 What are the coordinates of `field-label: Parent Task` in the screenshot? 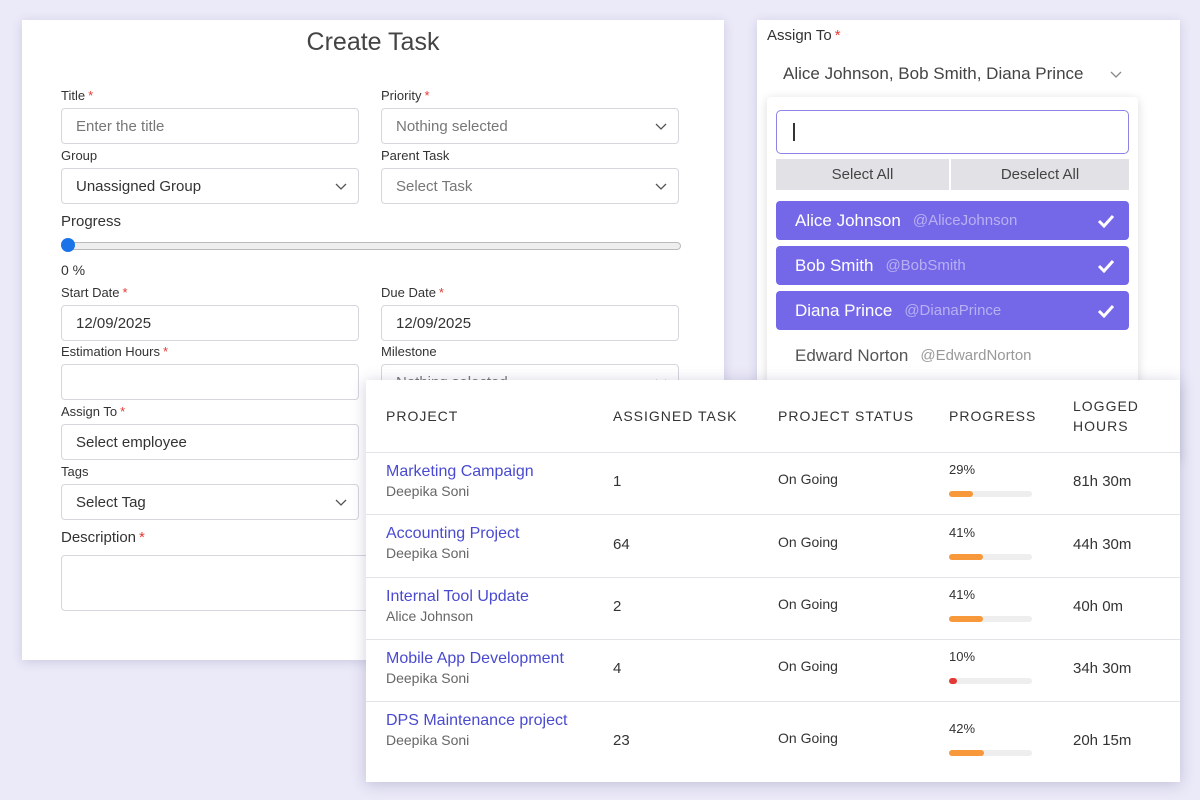 It's located at (415, 155).